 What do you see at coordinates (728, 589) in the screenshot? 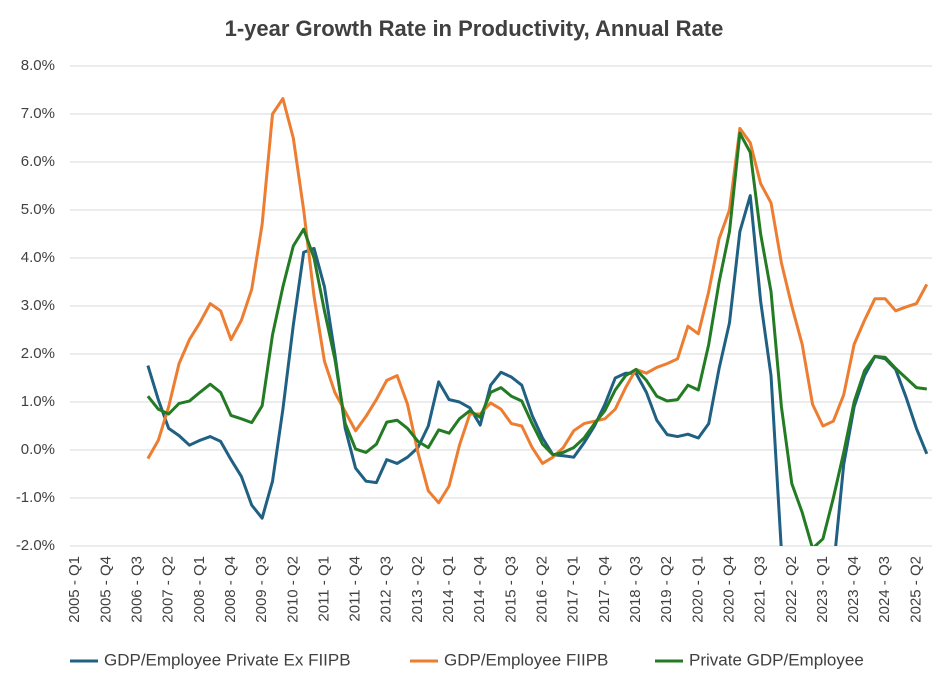
I see `x-tick-label: 2020 - Q4` at bounding box center [728, 589].